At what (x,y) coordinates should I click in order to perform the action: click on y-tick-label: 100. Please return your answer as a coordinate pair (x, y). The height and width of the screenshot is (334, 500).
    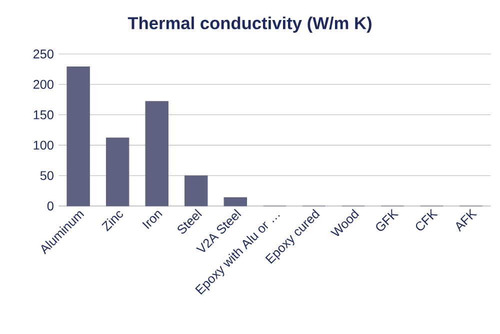
    Looking at the image, I should click on (44, 145).